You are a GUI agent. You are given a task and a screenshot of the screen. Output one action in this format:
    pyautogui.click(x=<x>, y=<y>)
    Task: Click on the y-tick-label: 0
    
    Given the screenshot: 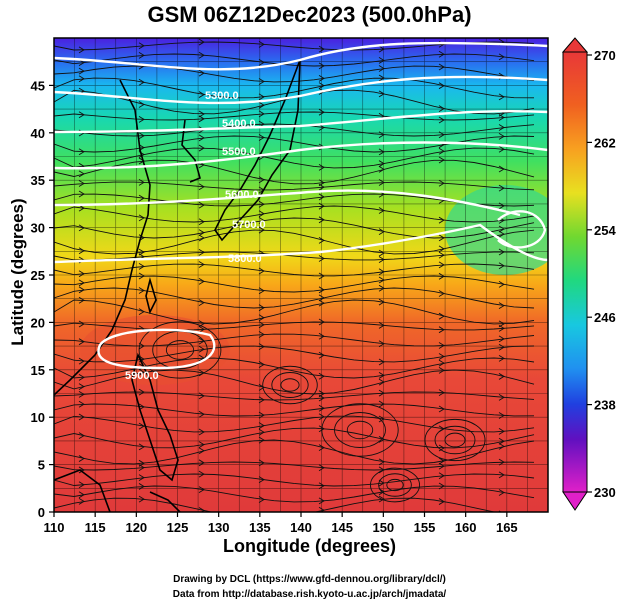 What is the action you would take?
    pyautogui.click(x=41, y=512)
    